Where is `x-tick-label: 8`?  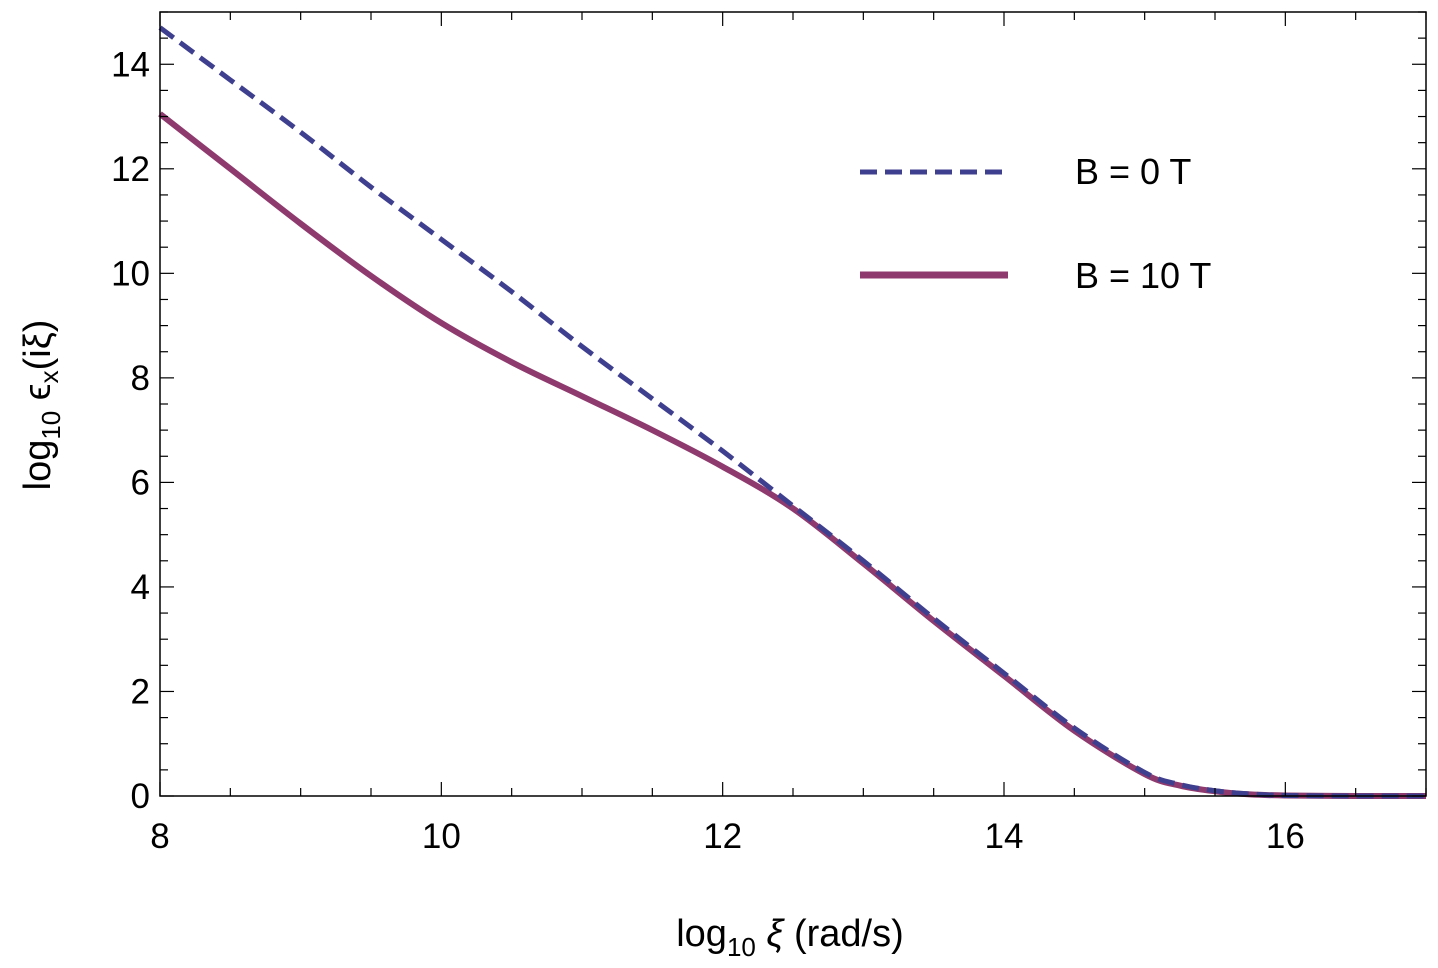 x-tick-label: 8 is located at coordinates (159, 836).